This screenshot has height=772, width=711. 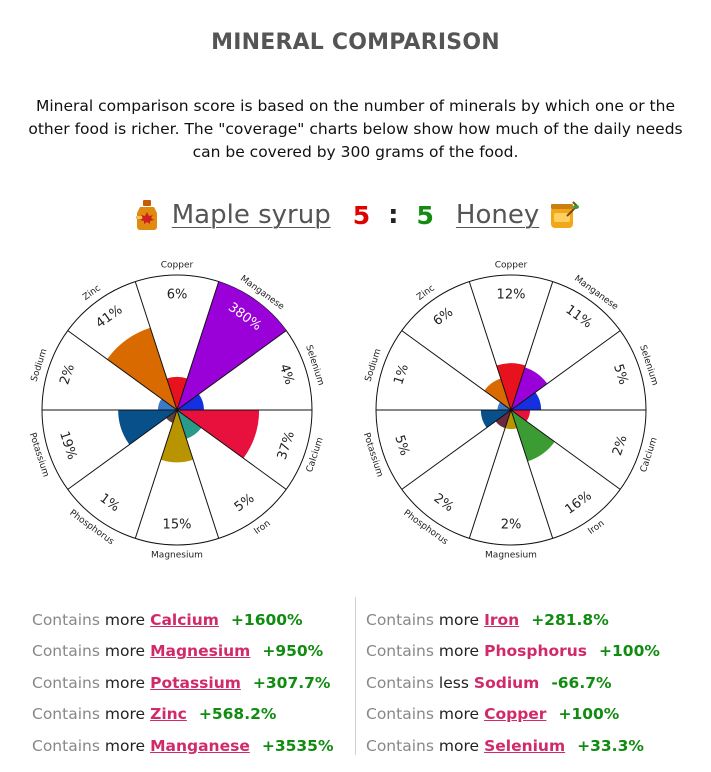 What do you see at coordinates (251, 215) in the screenshot?
I see `food-link-maple-syrup: Maple syrup` at bounding box center [251, 215].